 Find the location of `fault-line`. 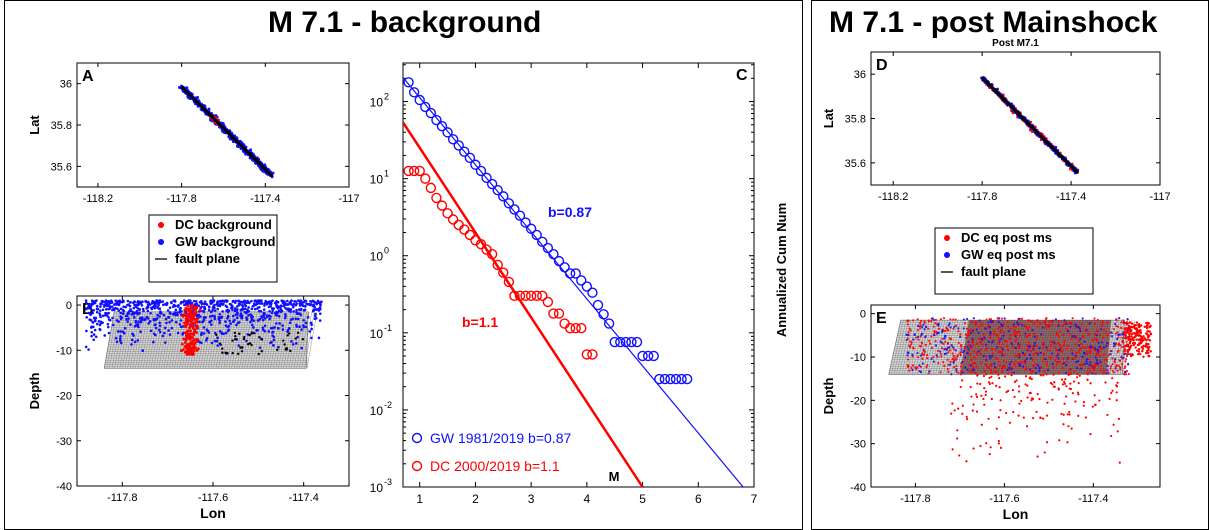

fault-line is located at coordinates (1030, 125).